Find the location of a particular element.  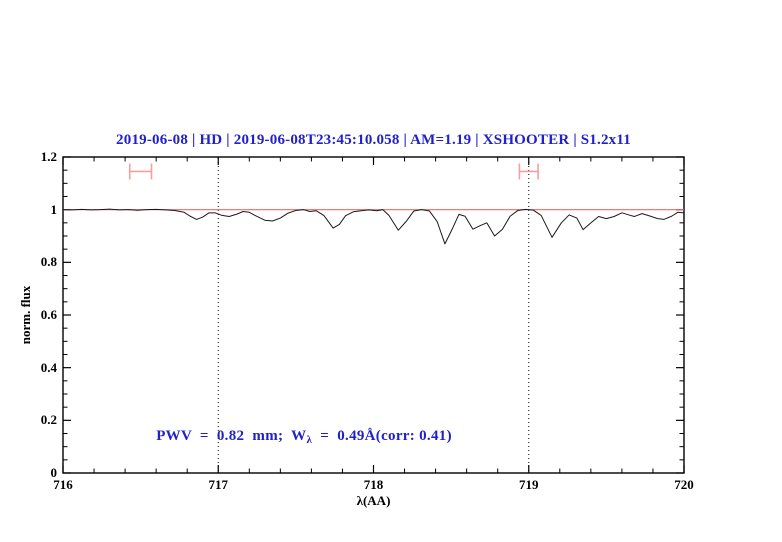

x-axis-label: λ(AA) is located at coordinates (373, 500).